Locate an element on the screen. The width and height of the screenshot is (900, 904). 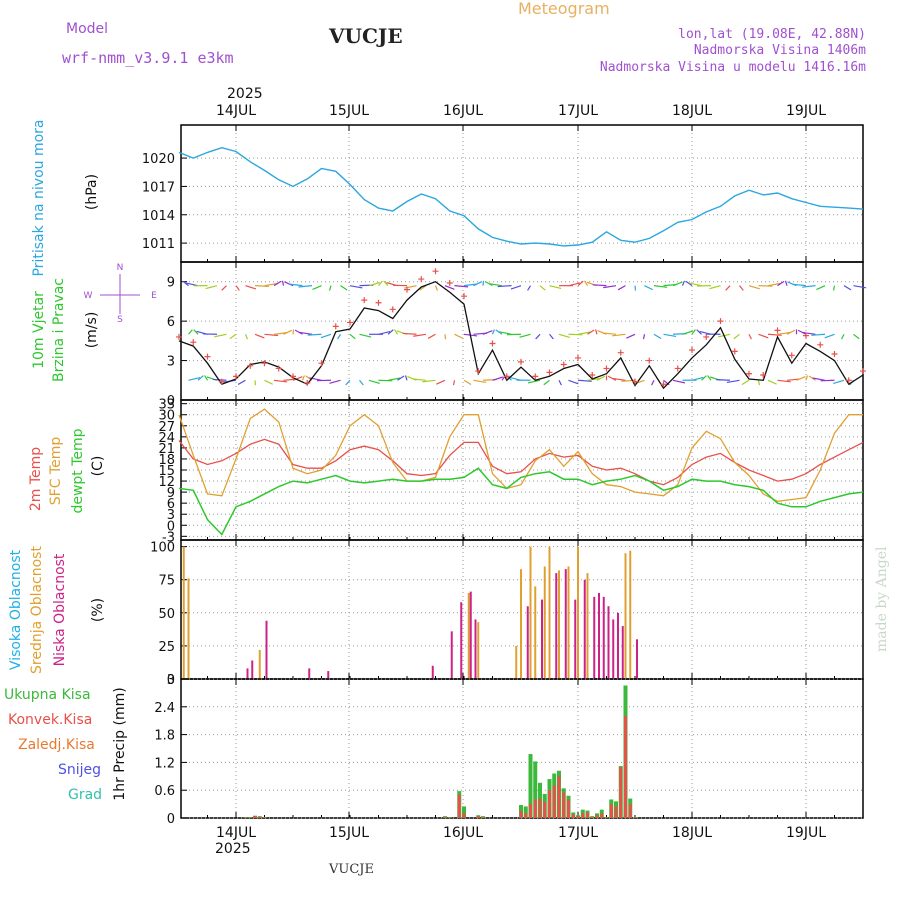
precip-ytick-label: 1.2 is located at coordinates (164, 763).